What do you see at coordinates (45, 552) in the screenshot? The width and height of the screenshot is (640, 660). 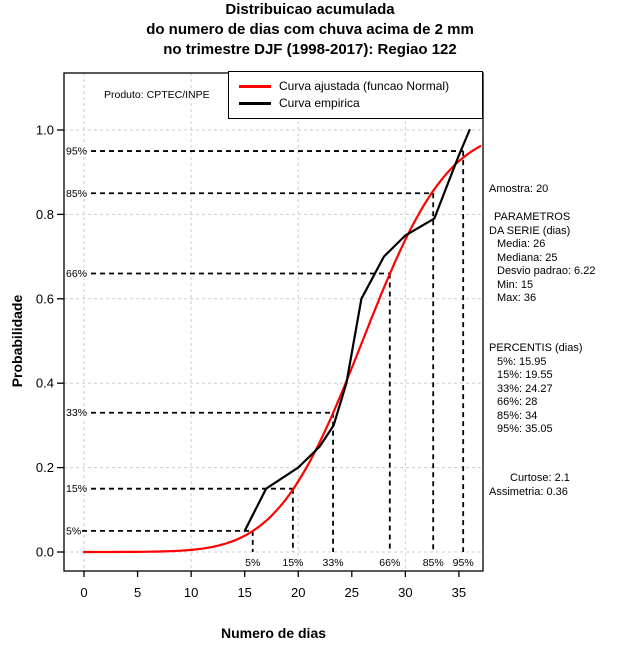 I see `y-axis-tick-label: 0.0` at bounding box center [45, 552].